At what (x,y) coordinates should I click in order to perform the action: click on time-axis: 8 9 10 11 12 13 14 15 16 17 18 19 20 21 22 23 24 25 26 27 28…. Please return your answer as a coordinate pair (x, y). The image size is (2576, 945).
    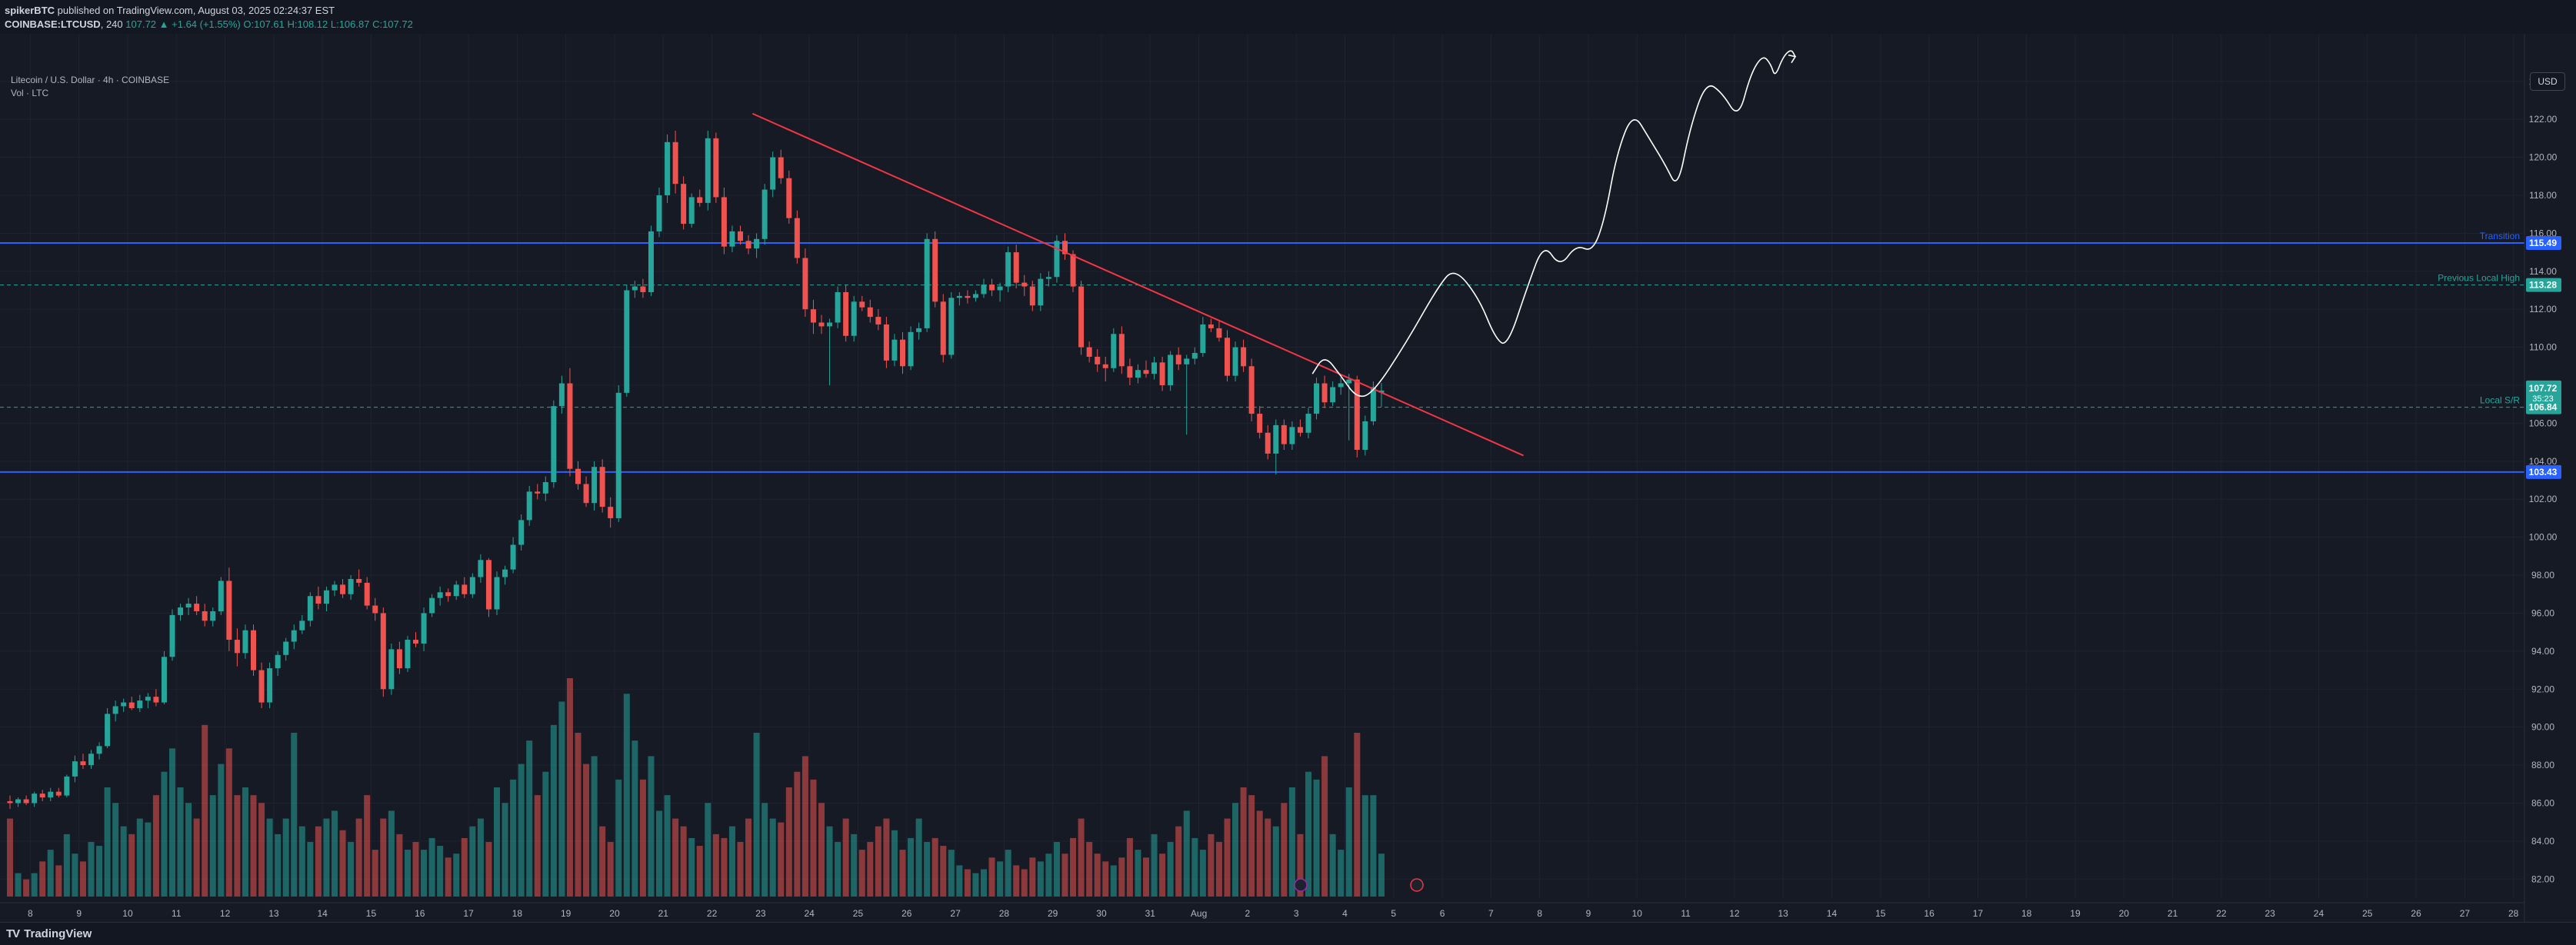
    Looking at the image, I should click on (1262, 910).